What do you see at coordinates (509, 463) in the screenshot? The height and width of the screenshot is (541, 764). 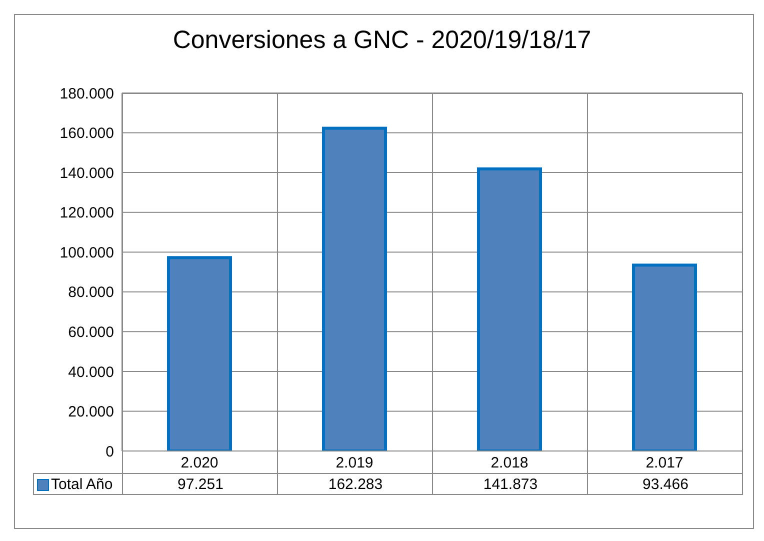 I see `x-tick-label: 2.018` at bounding box center [509, 463].